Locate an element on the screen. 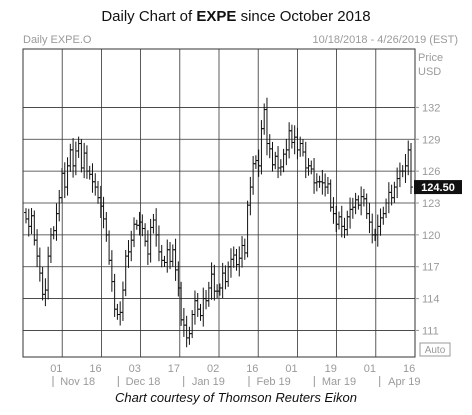  chart-caption: Chart courtesy of Thomson Reuters Eikon is located at coordinates (236, 397).